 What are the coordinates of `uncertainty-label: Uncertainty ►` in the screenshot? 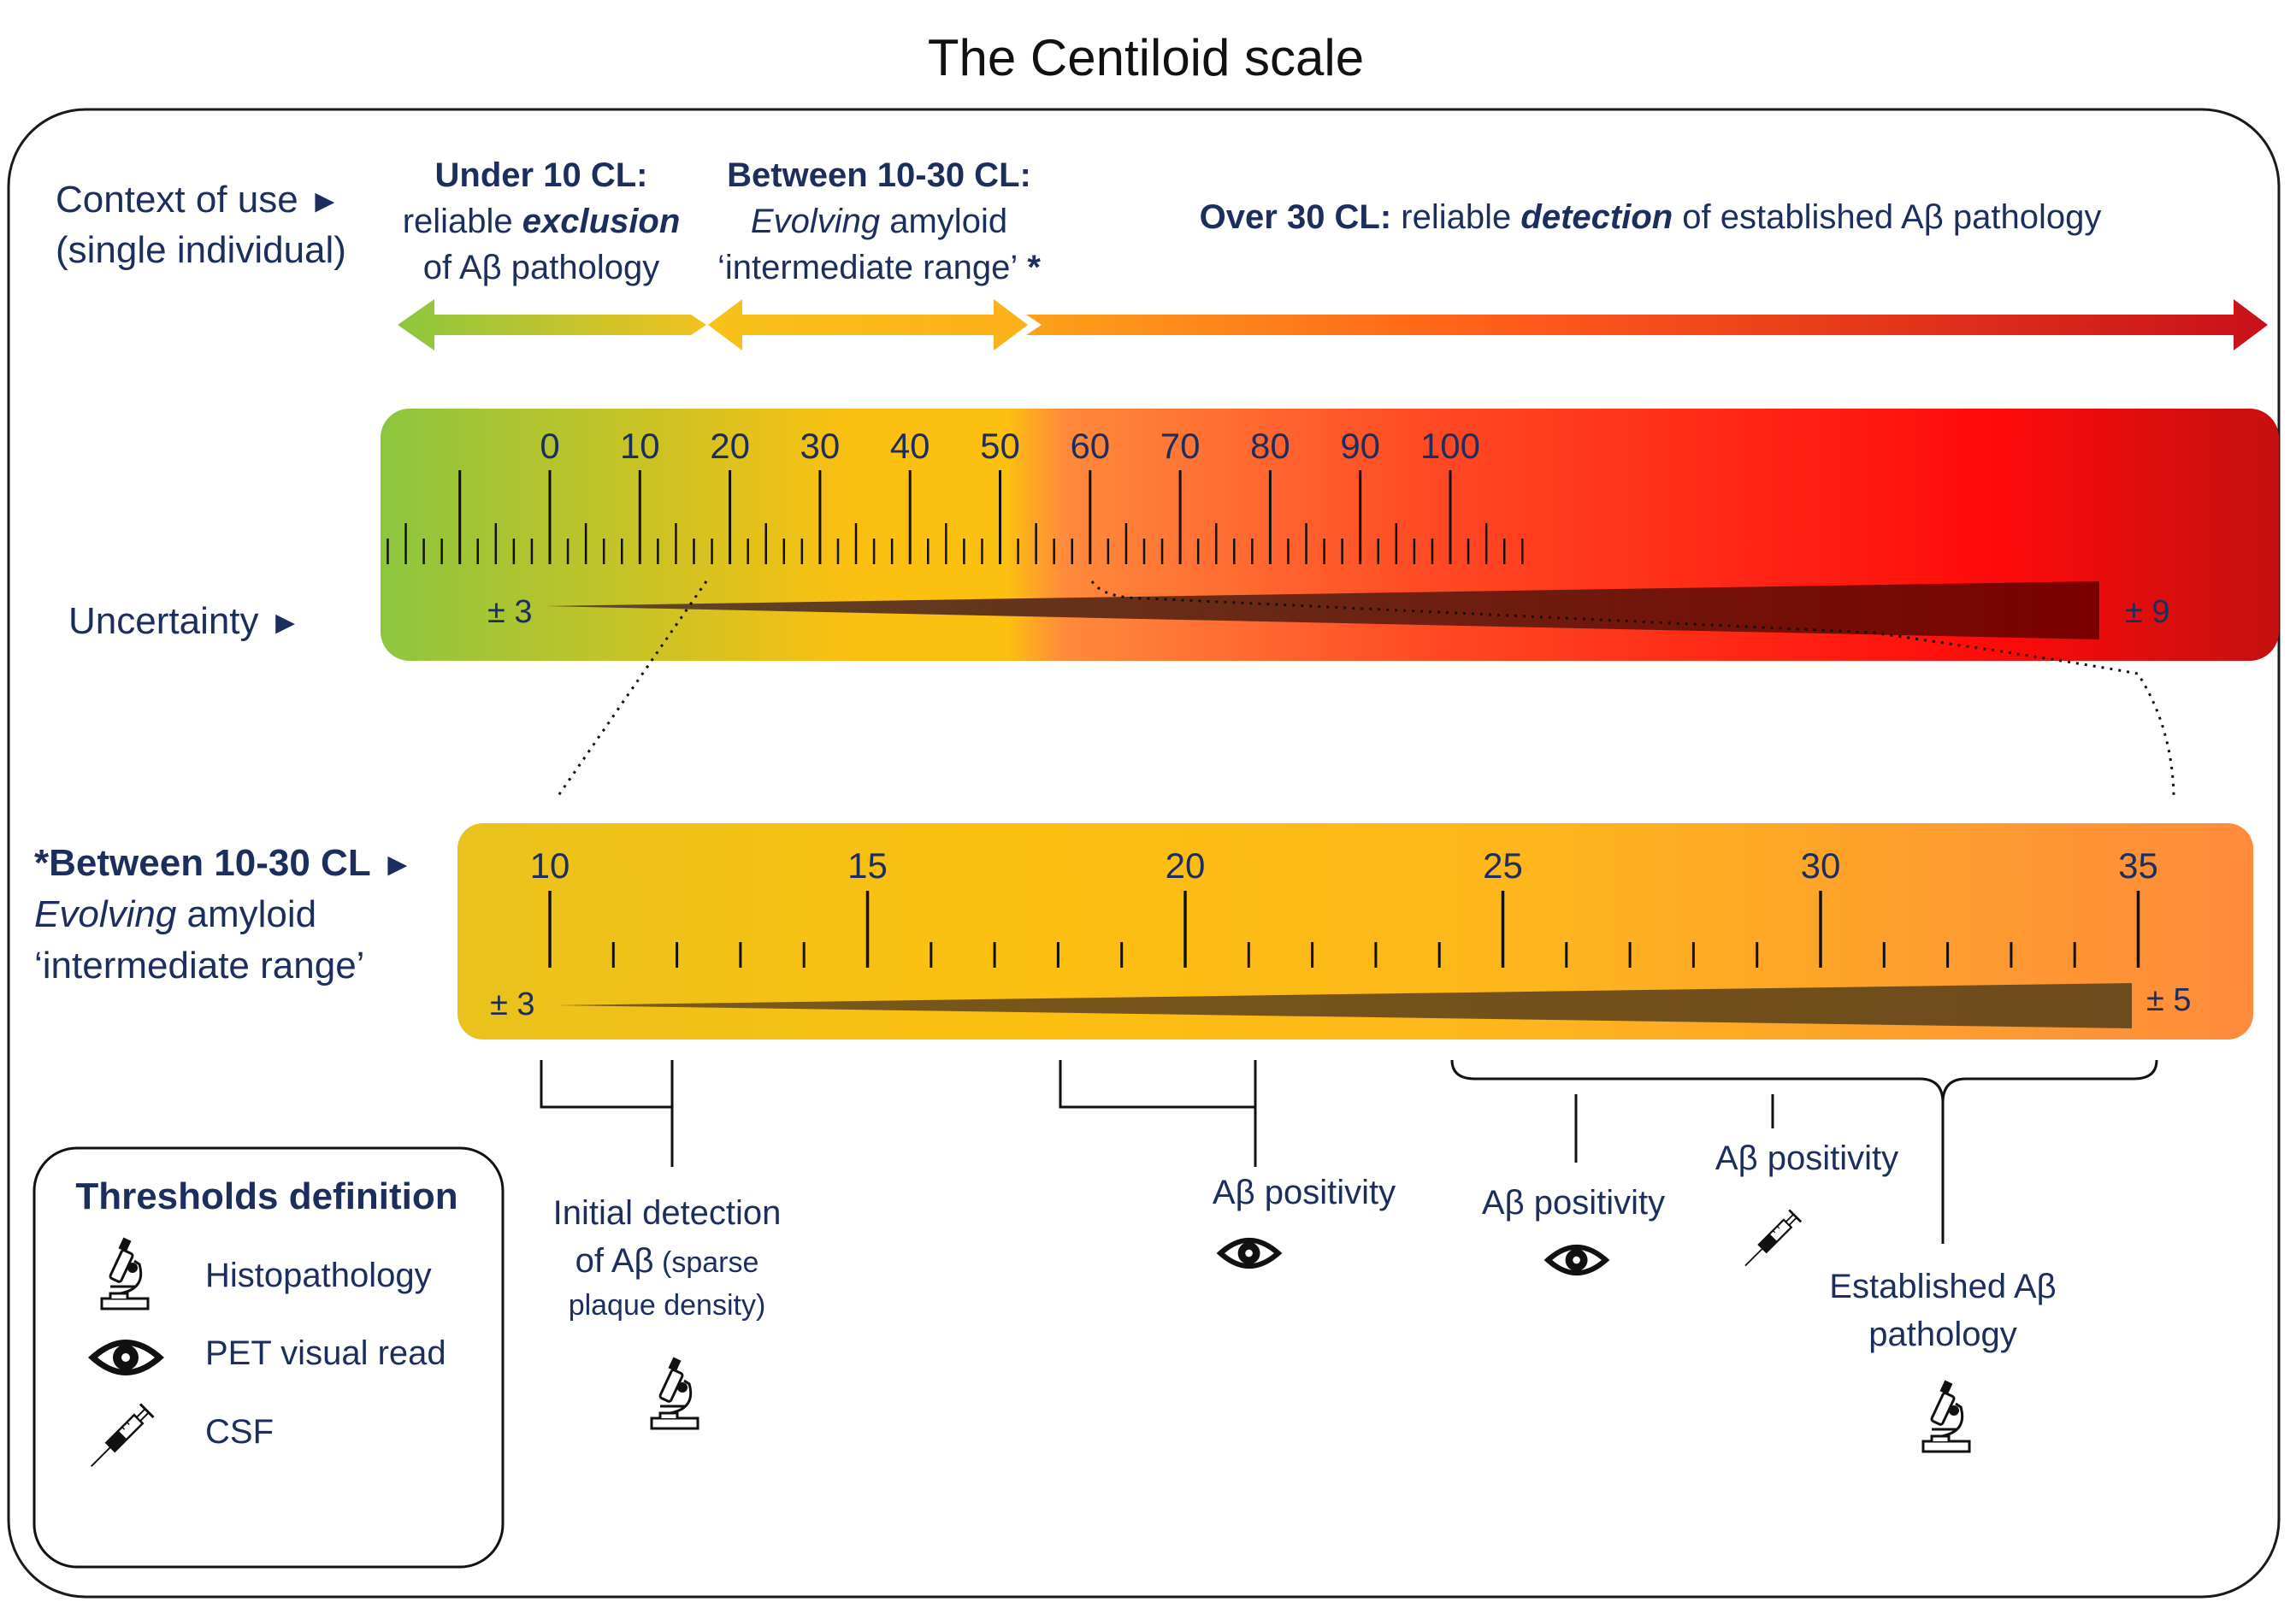 It's located at (184, 621).